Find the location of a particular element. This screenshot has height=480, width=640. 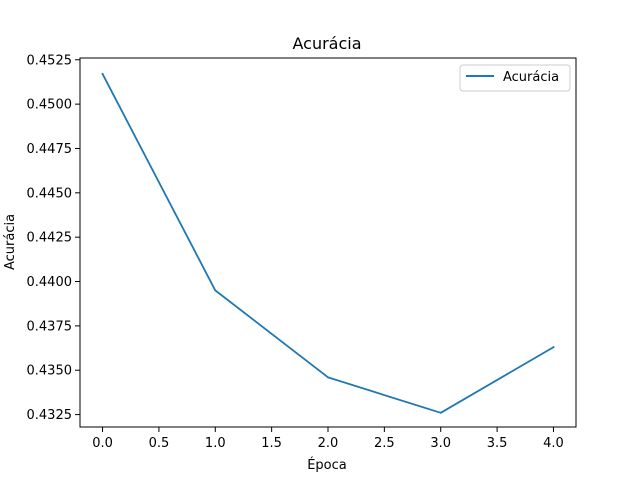

x-tick-label: 2.0 is located at coordinates (328, 443).